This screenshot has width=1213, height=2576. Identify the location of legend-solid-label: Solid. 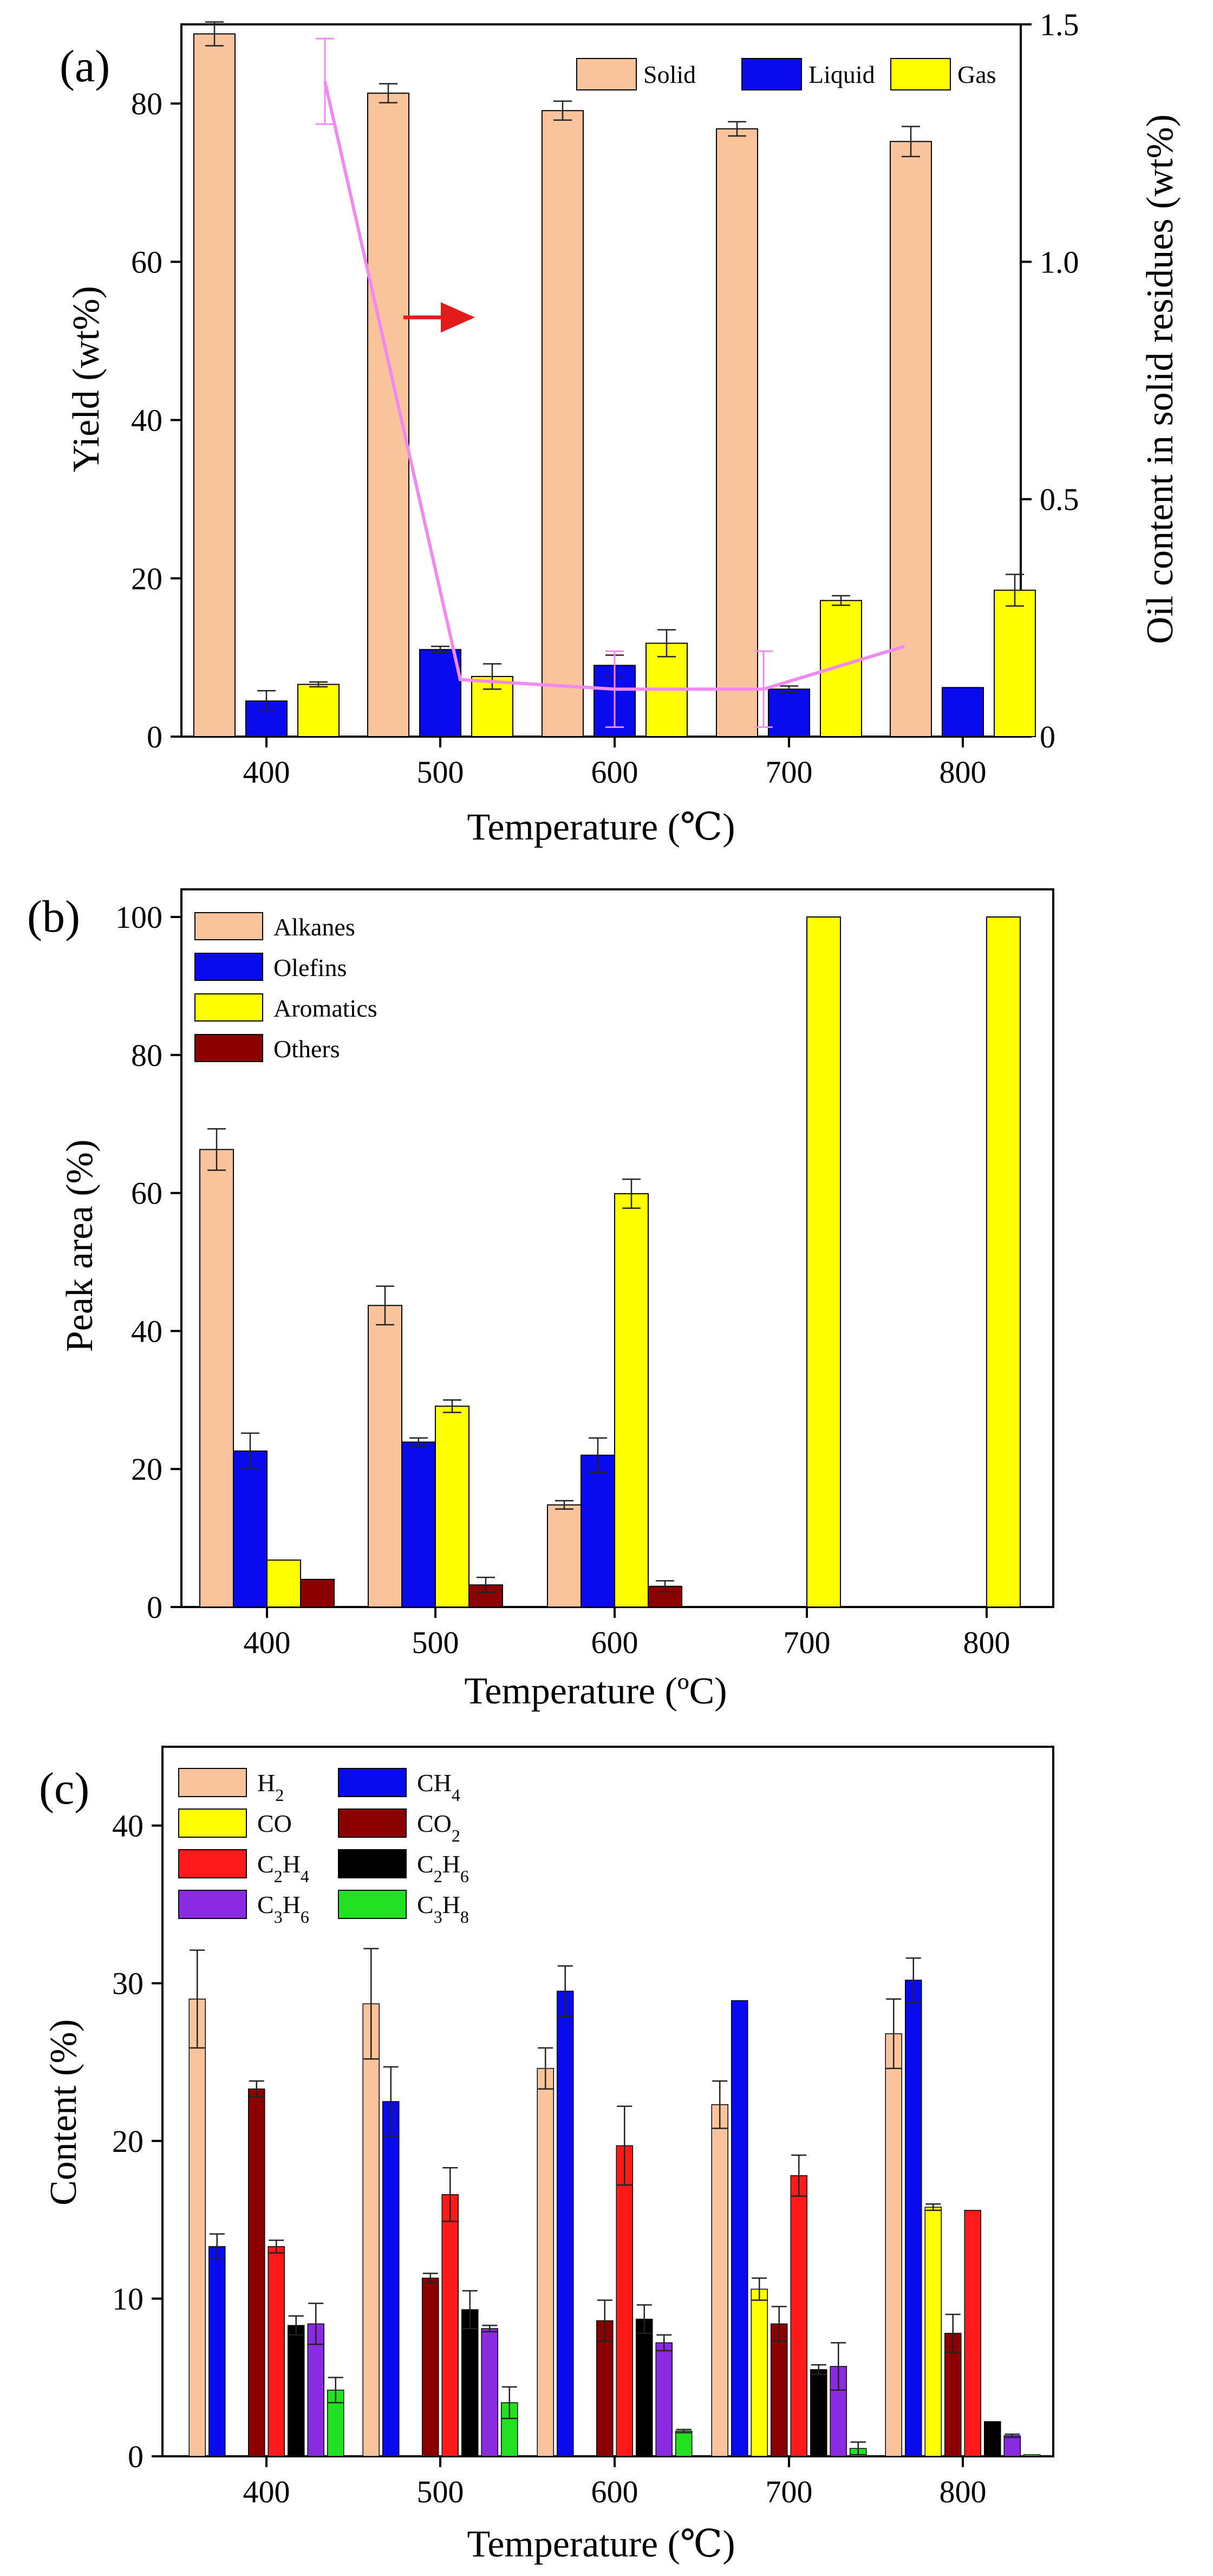
(669, 74).